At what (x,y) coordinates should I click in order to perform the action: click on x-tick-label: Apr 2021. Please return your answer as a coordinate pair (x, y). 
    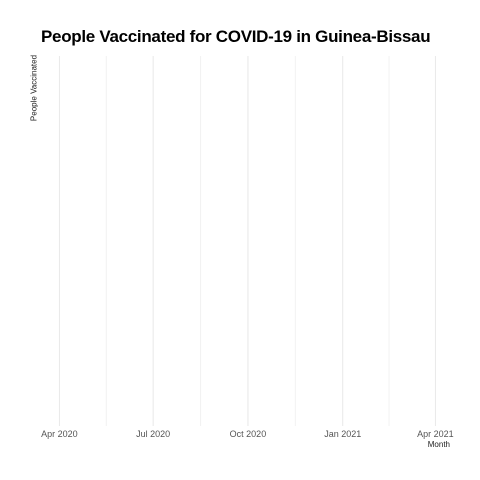
    Looking at the image, I should click on (435, 434).